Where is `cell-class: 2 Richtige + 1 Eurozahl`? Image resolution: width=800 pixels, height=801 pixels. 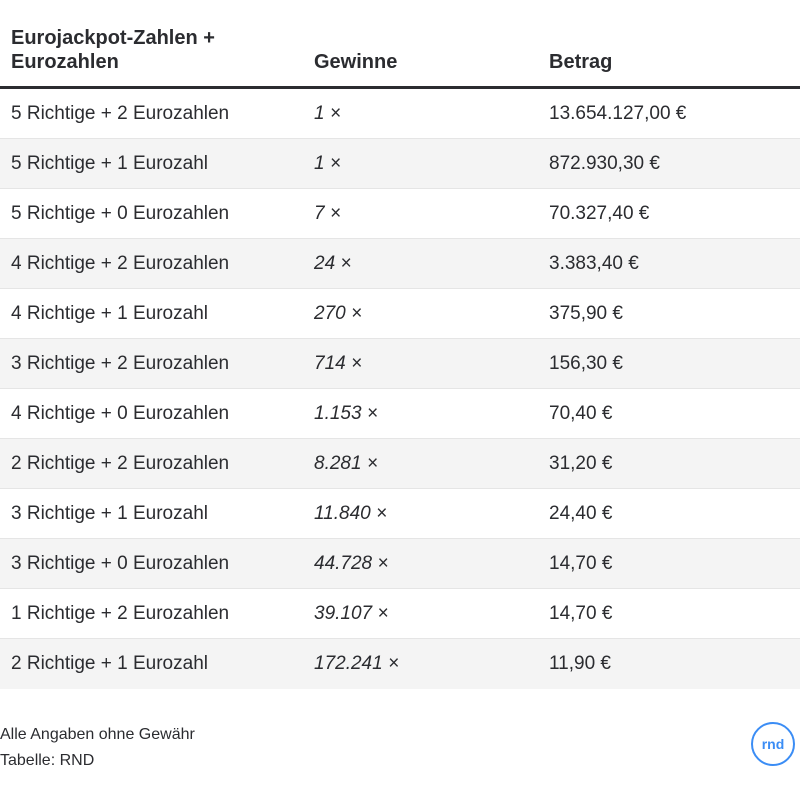
cell-class: 2 Richtige + 1 Eurozahl is located at coordinates (109, 663).